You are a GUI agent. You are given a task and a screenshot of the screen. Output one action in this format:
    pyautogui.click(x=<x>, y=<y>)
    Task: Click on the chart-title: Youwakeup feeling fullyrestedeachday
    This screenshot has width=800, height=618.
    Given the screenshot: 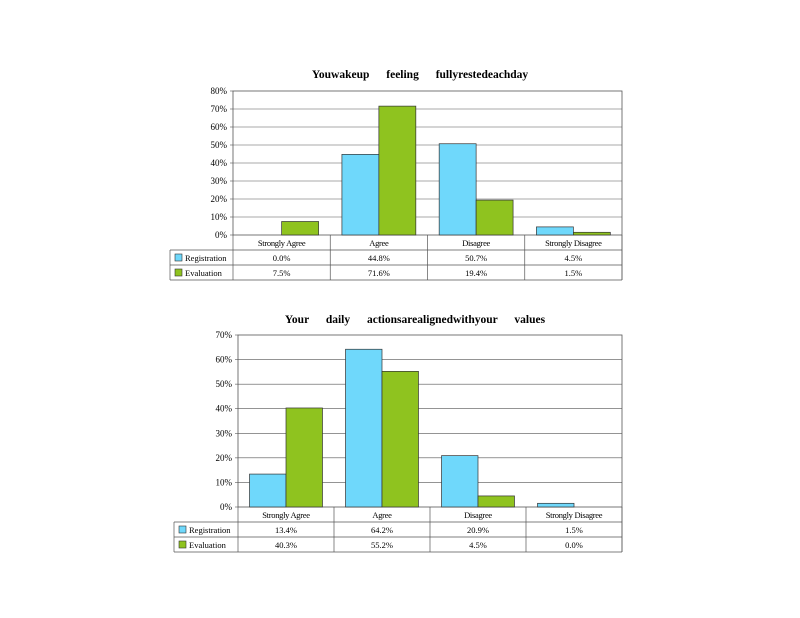 What is the action you would take?
    pyautogui.click(x=420, y=75)
    